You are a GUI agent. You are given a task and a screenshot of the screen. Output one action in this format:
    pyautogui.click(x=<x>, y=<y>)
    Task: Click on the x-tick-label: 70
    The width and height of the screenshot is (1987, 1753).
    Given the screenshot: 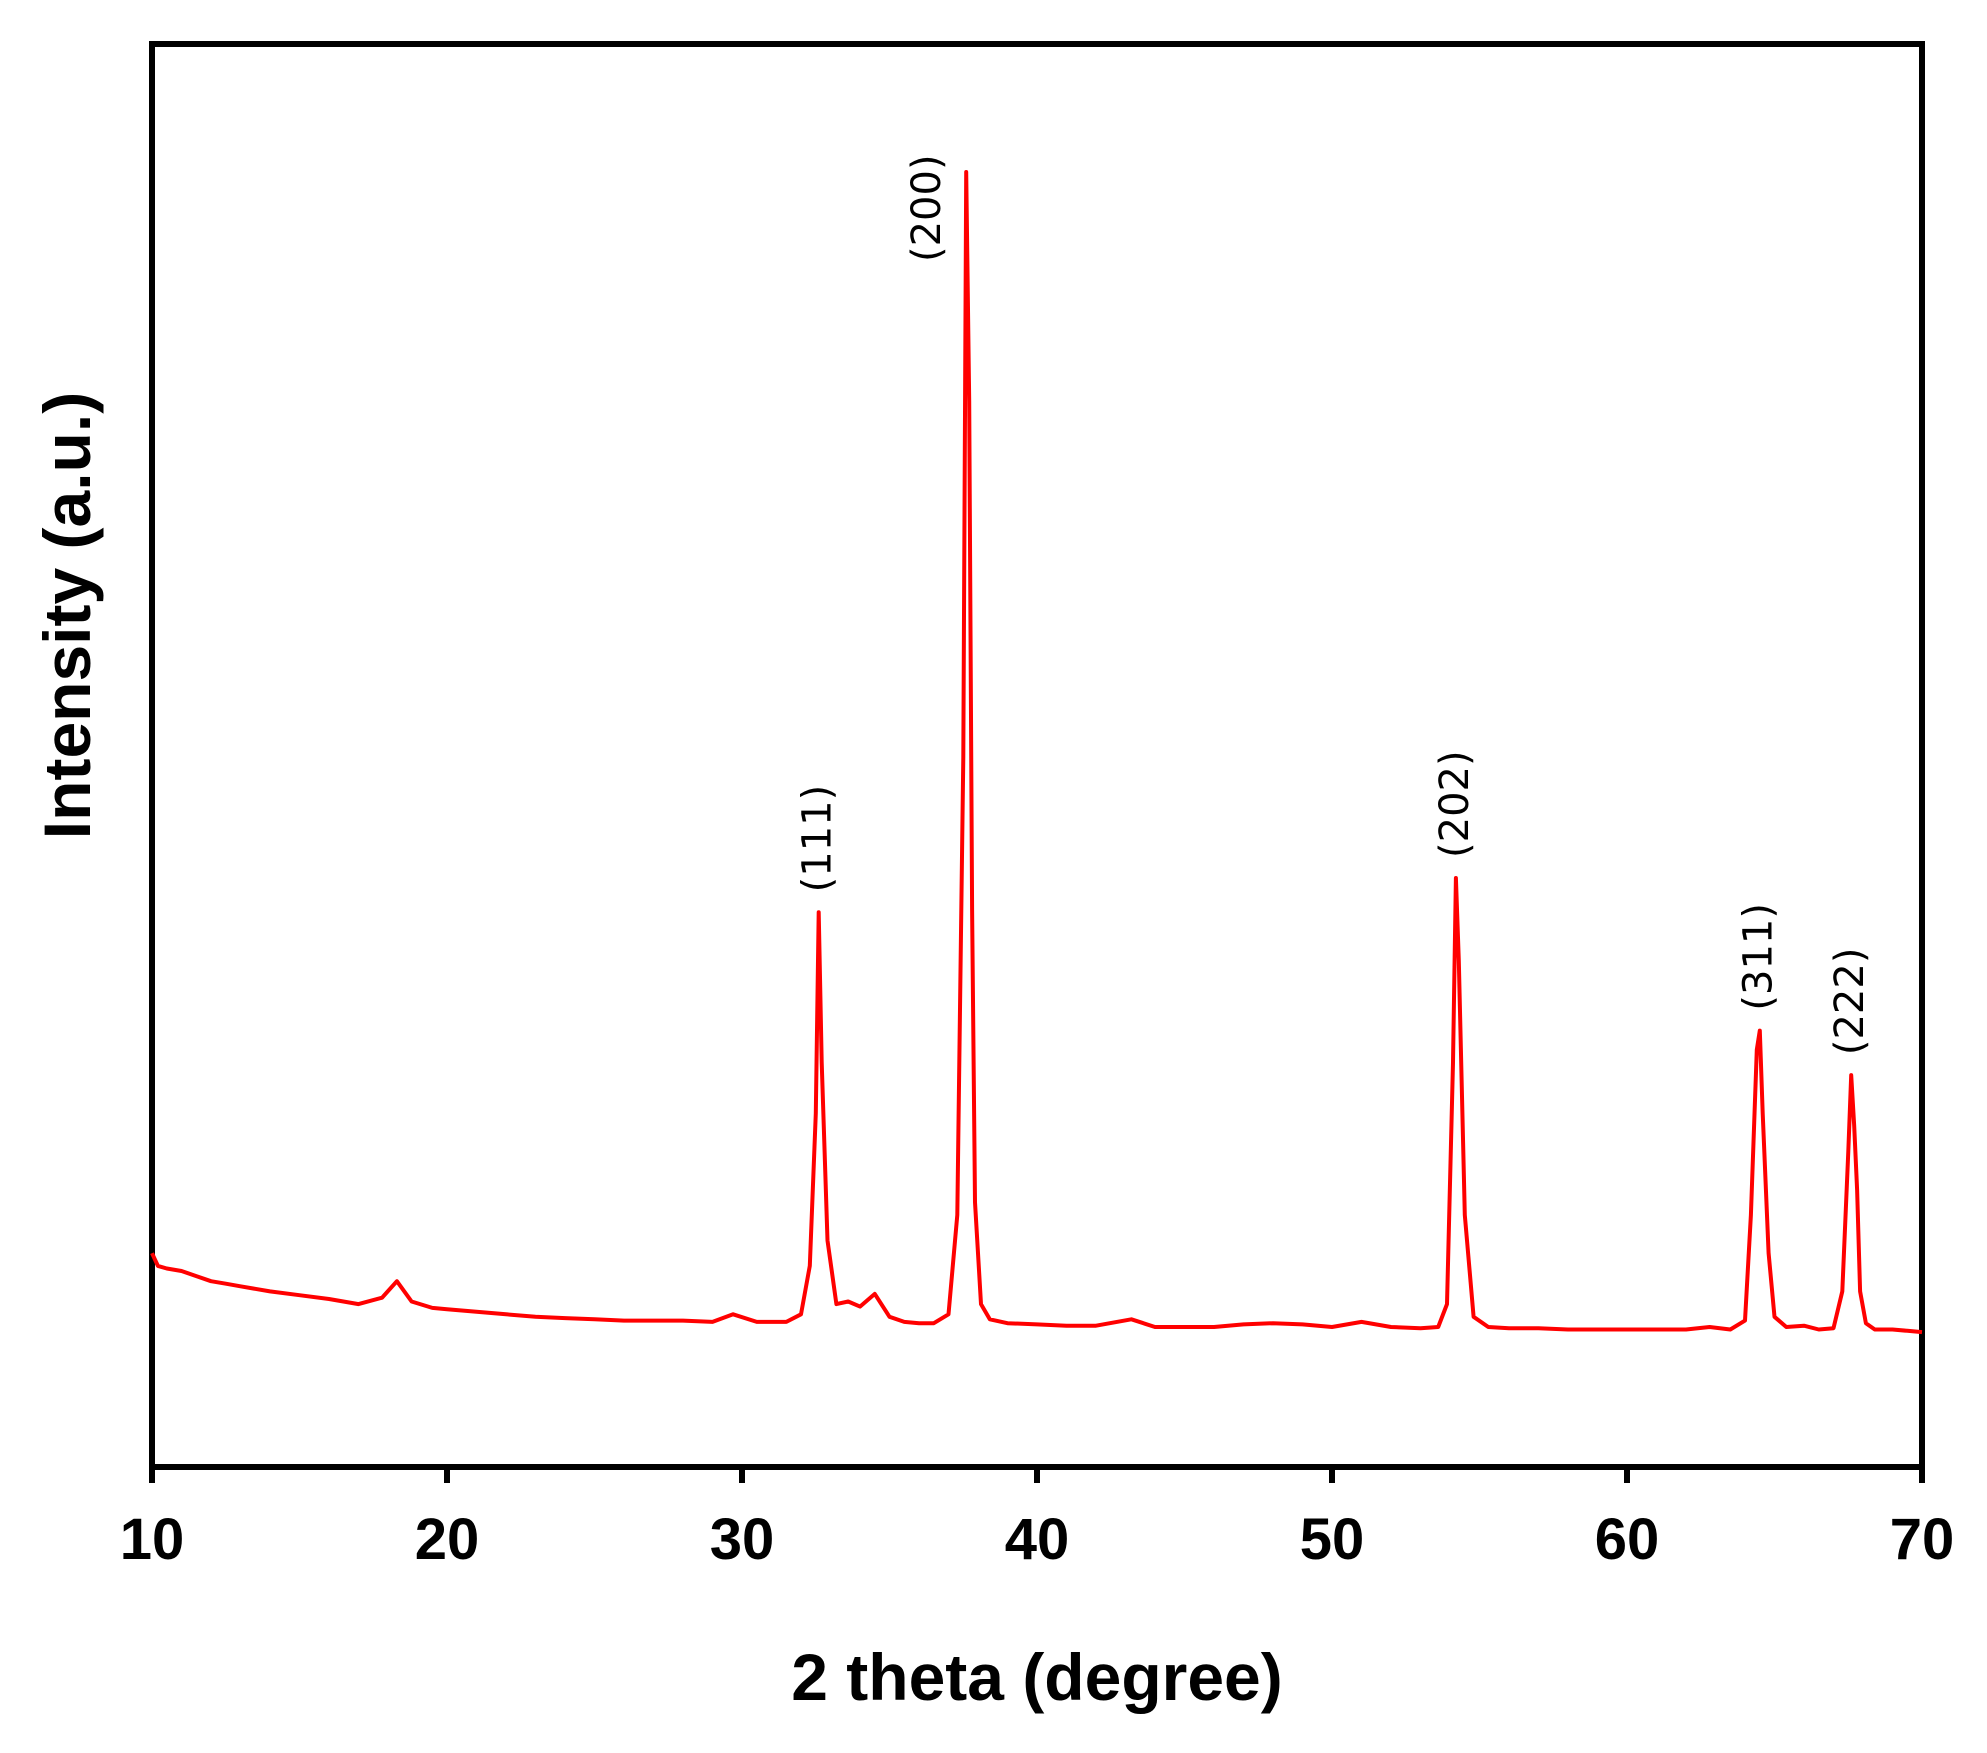 What is the action you would take?
    pyautogui.click(x=1922, y=1539)
    